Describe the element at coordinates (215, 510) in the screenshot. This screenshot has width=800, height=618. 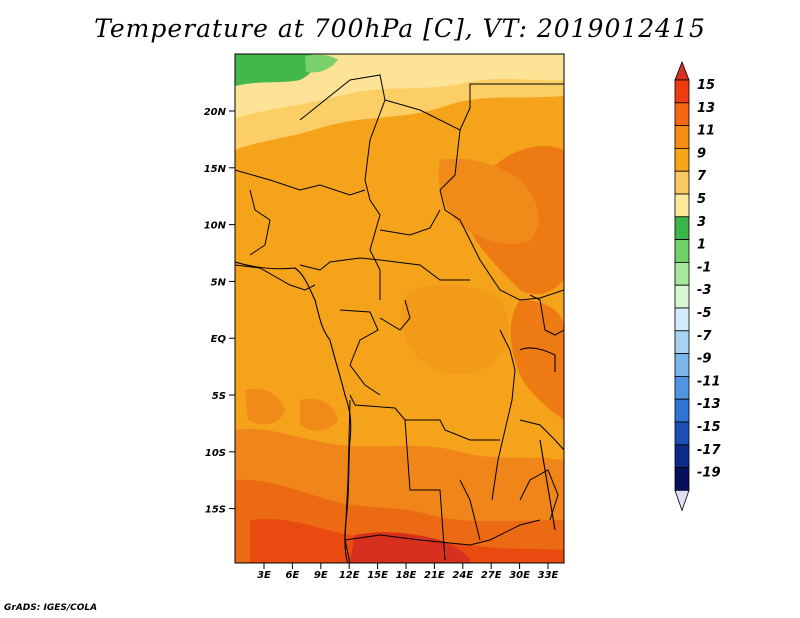
I see `lat-label: 15S` at that location.